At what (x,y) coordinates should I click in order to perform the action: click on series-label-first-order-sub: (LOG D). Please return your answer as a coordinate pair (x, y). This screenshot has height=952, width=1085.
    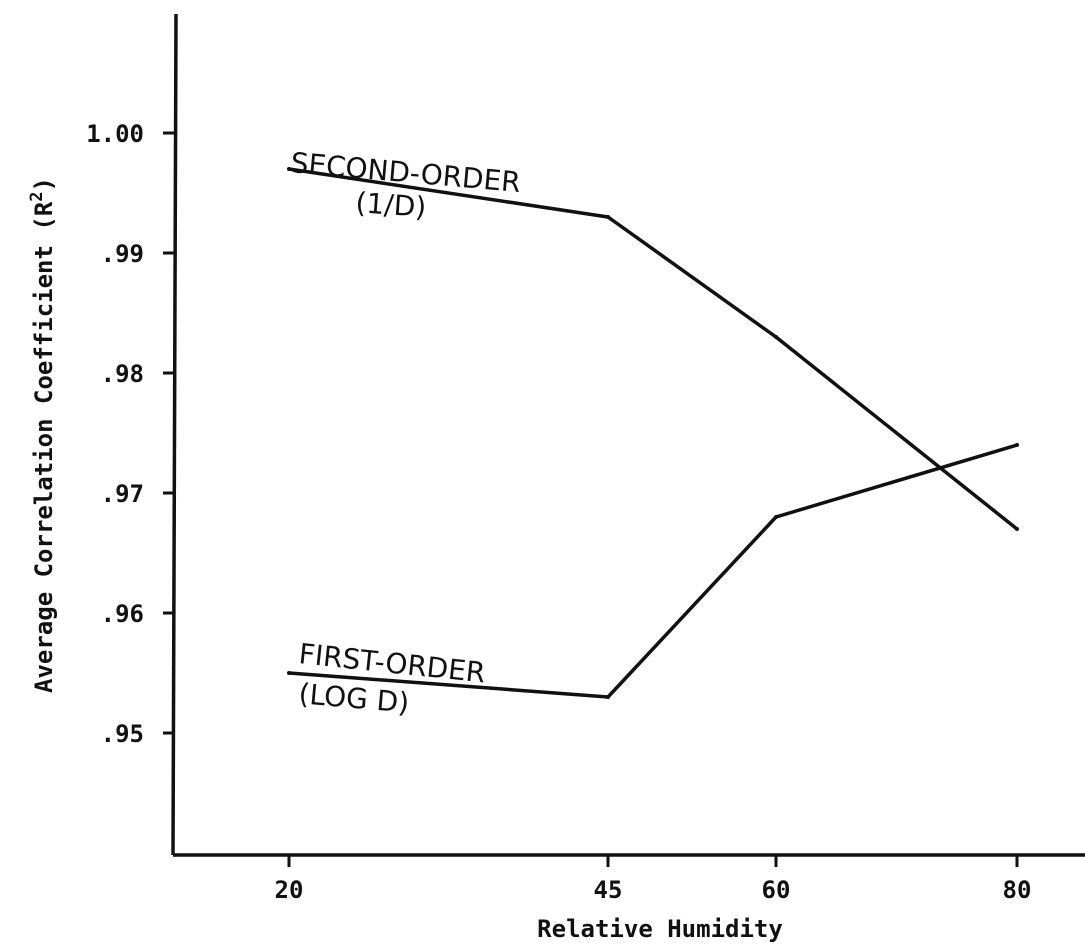
    Looking at the image, I should click on (353, 698).